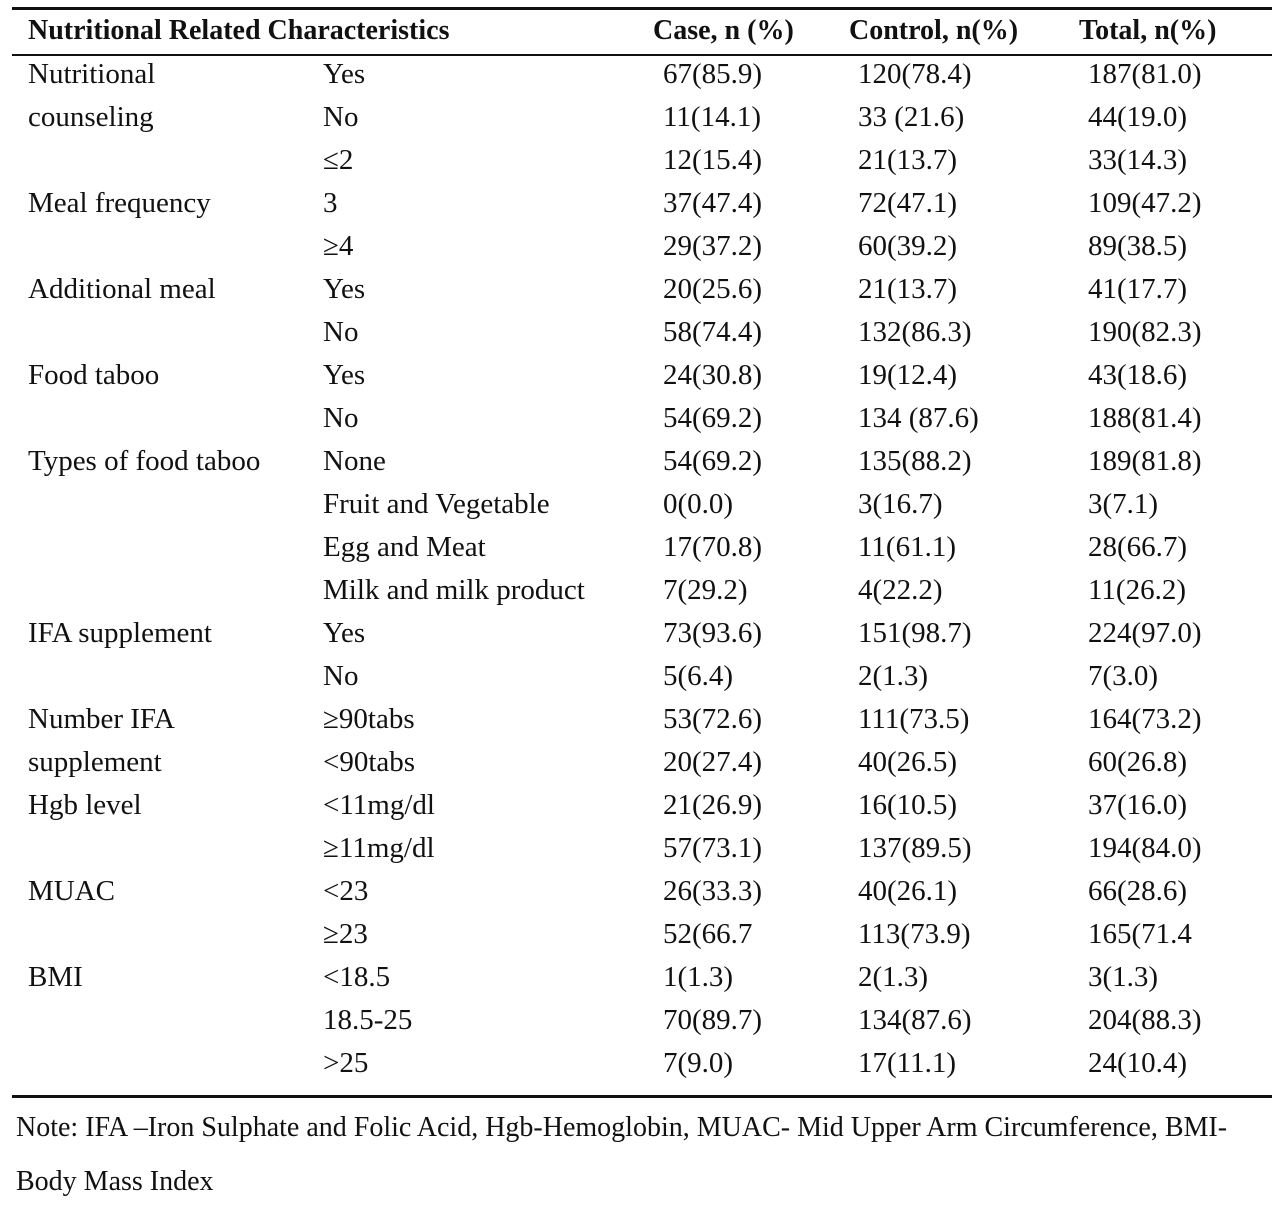 The image size is (1280, 1209). What do you see at coordinates (893, 977) in the screenshot?
I see `row-control-value: 2(1.3)` at bounding box center [893, 977].